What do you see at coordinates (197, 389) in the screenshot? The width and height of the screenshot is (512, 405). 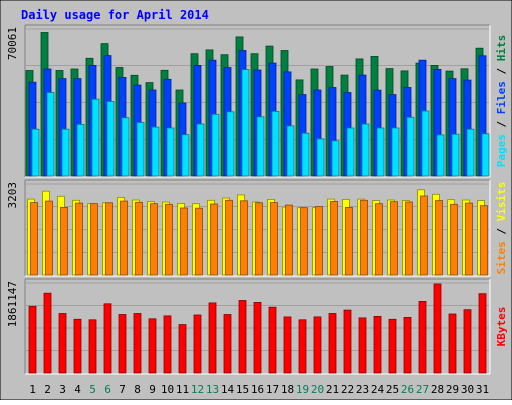 I see `x-tick-label-day-12: 12` at bounding box center [197, 389].